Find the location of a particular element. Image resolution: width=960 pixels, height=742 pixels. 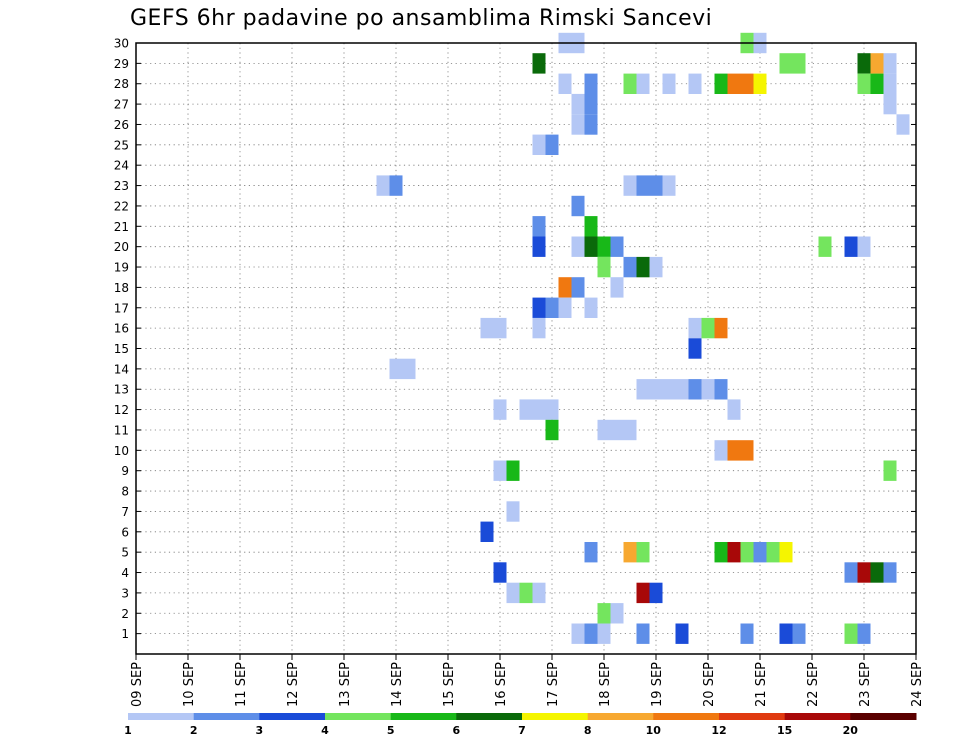

x-tick-label: 22 SEP is located at coordinates (813, 684).